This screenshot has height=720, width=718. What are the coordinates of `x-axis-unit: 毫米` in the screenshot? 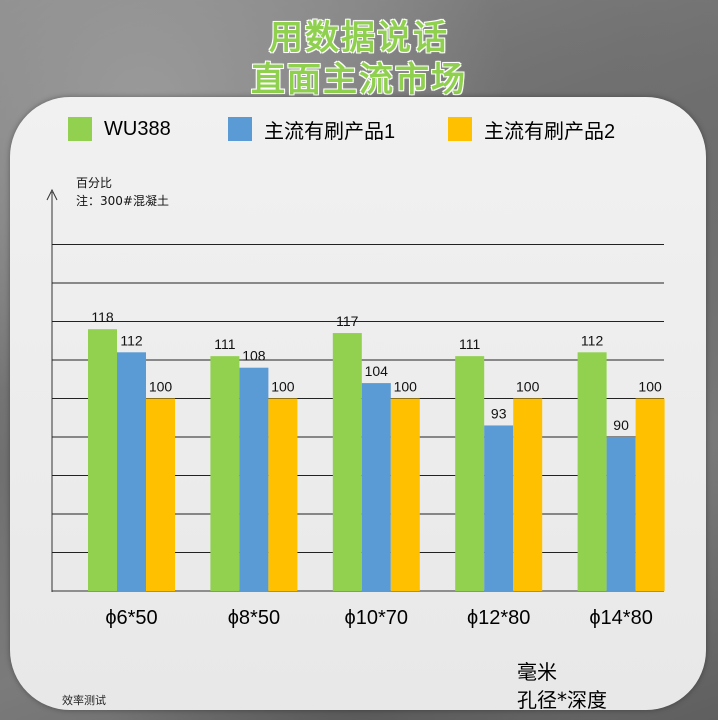 It's located at (537, 672).